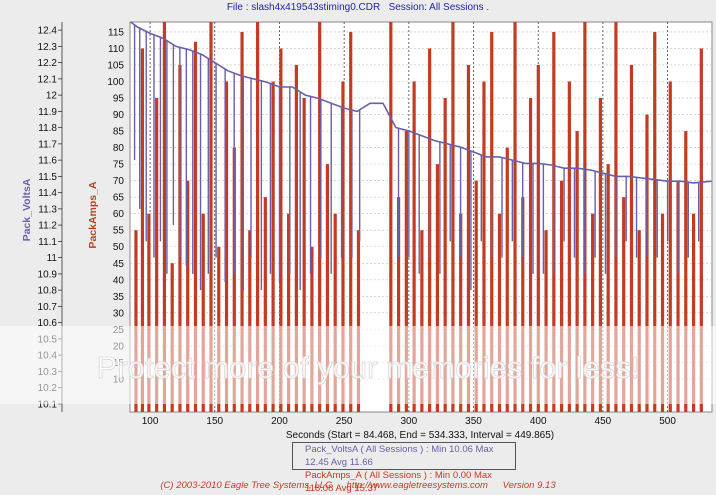 This screenshot has height=495, width=716. I want to click on amps-tick-label: 115, so click(116, 32).